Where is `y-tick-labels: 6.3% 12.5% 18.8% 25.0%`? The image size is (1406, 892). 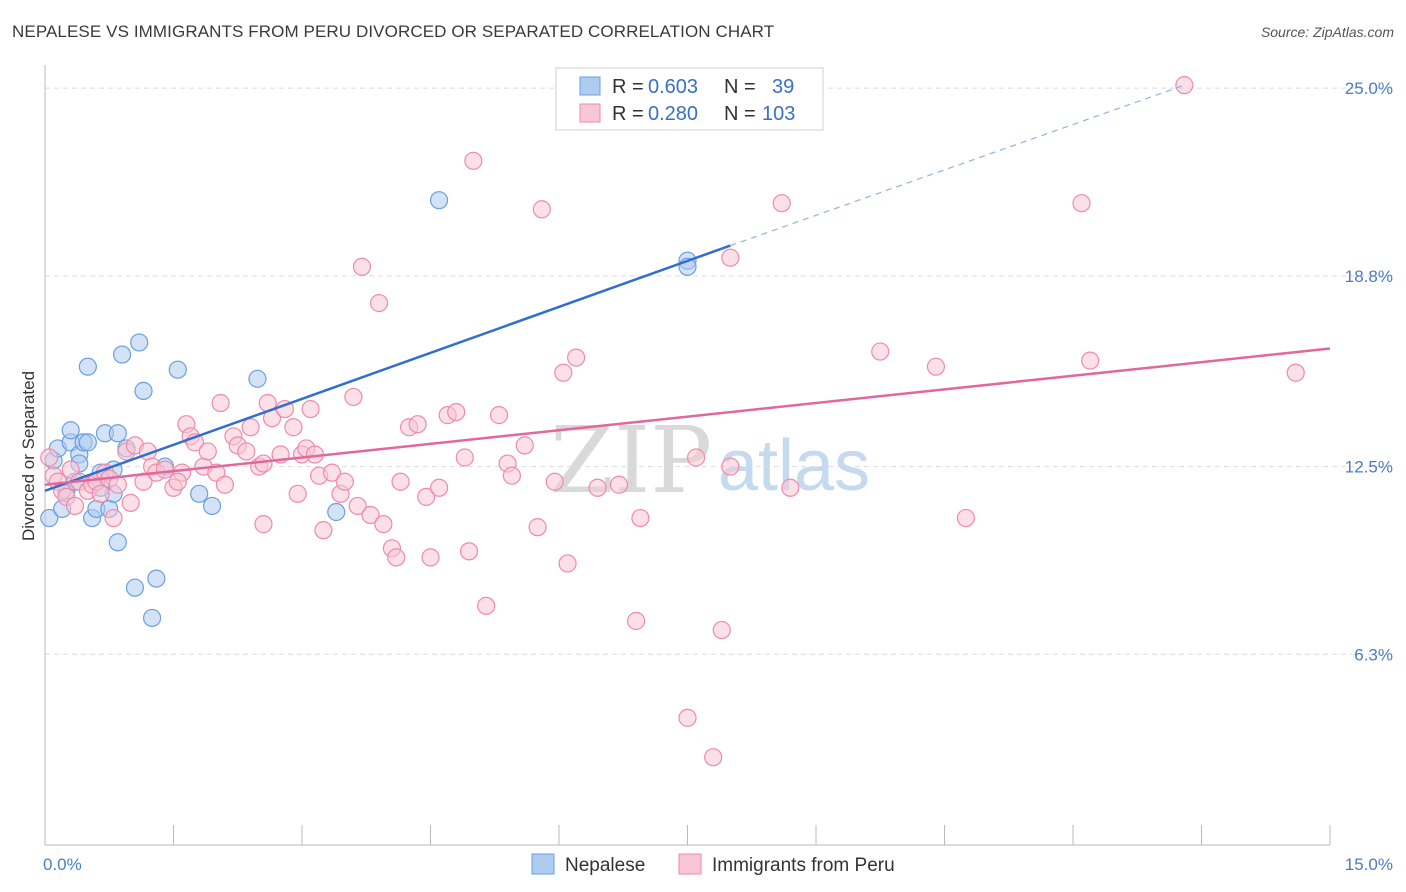 y-tick-labels: 6.3% 12.5% 18.8% 25.0% is located at coordinates (1369, 371).